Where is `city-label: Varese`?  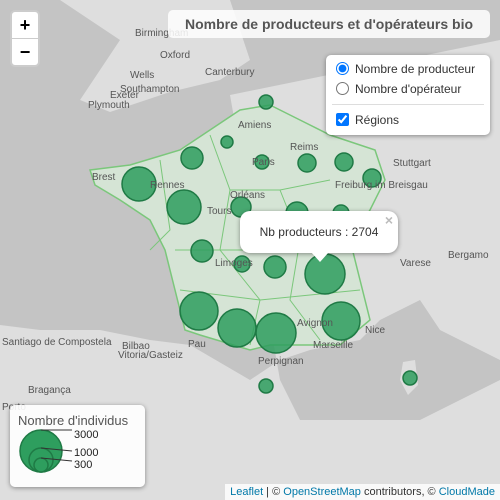 city-label: Varese is located at coordinates (415, 263).